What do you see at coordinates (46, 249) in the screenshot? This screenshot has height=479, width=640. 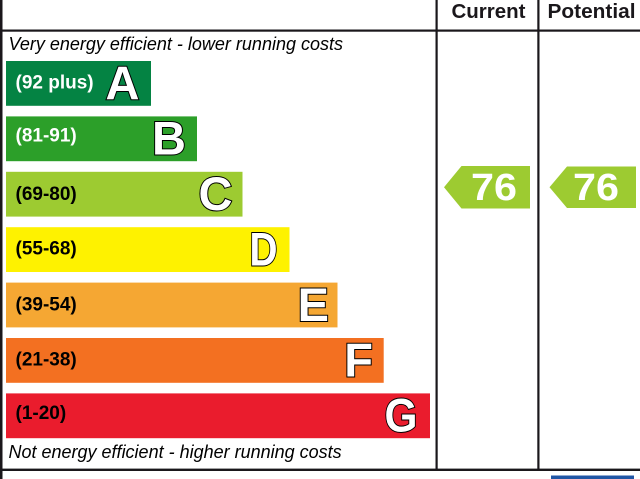 I see `svg-text: (55-68)` at bounding box center [46, 249].